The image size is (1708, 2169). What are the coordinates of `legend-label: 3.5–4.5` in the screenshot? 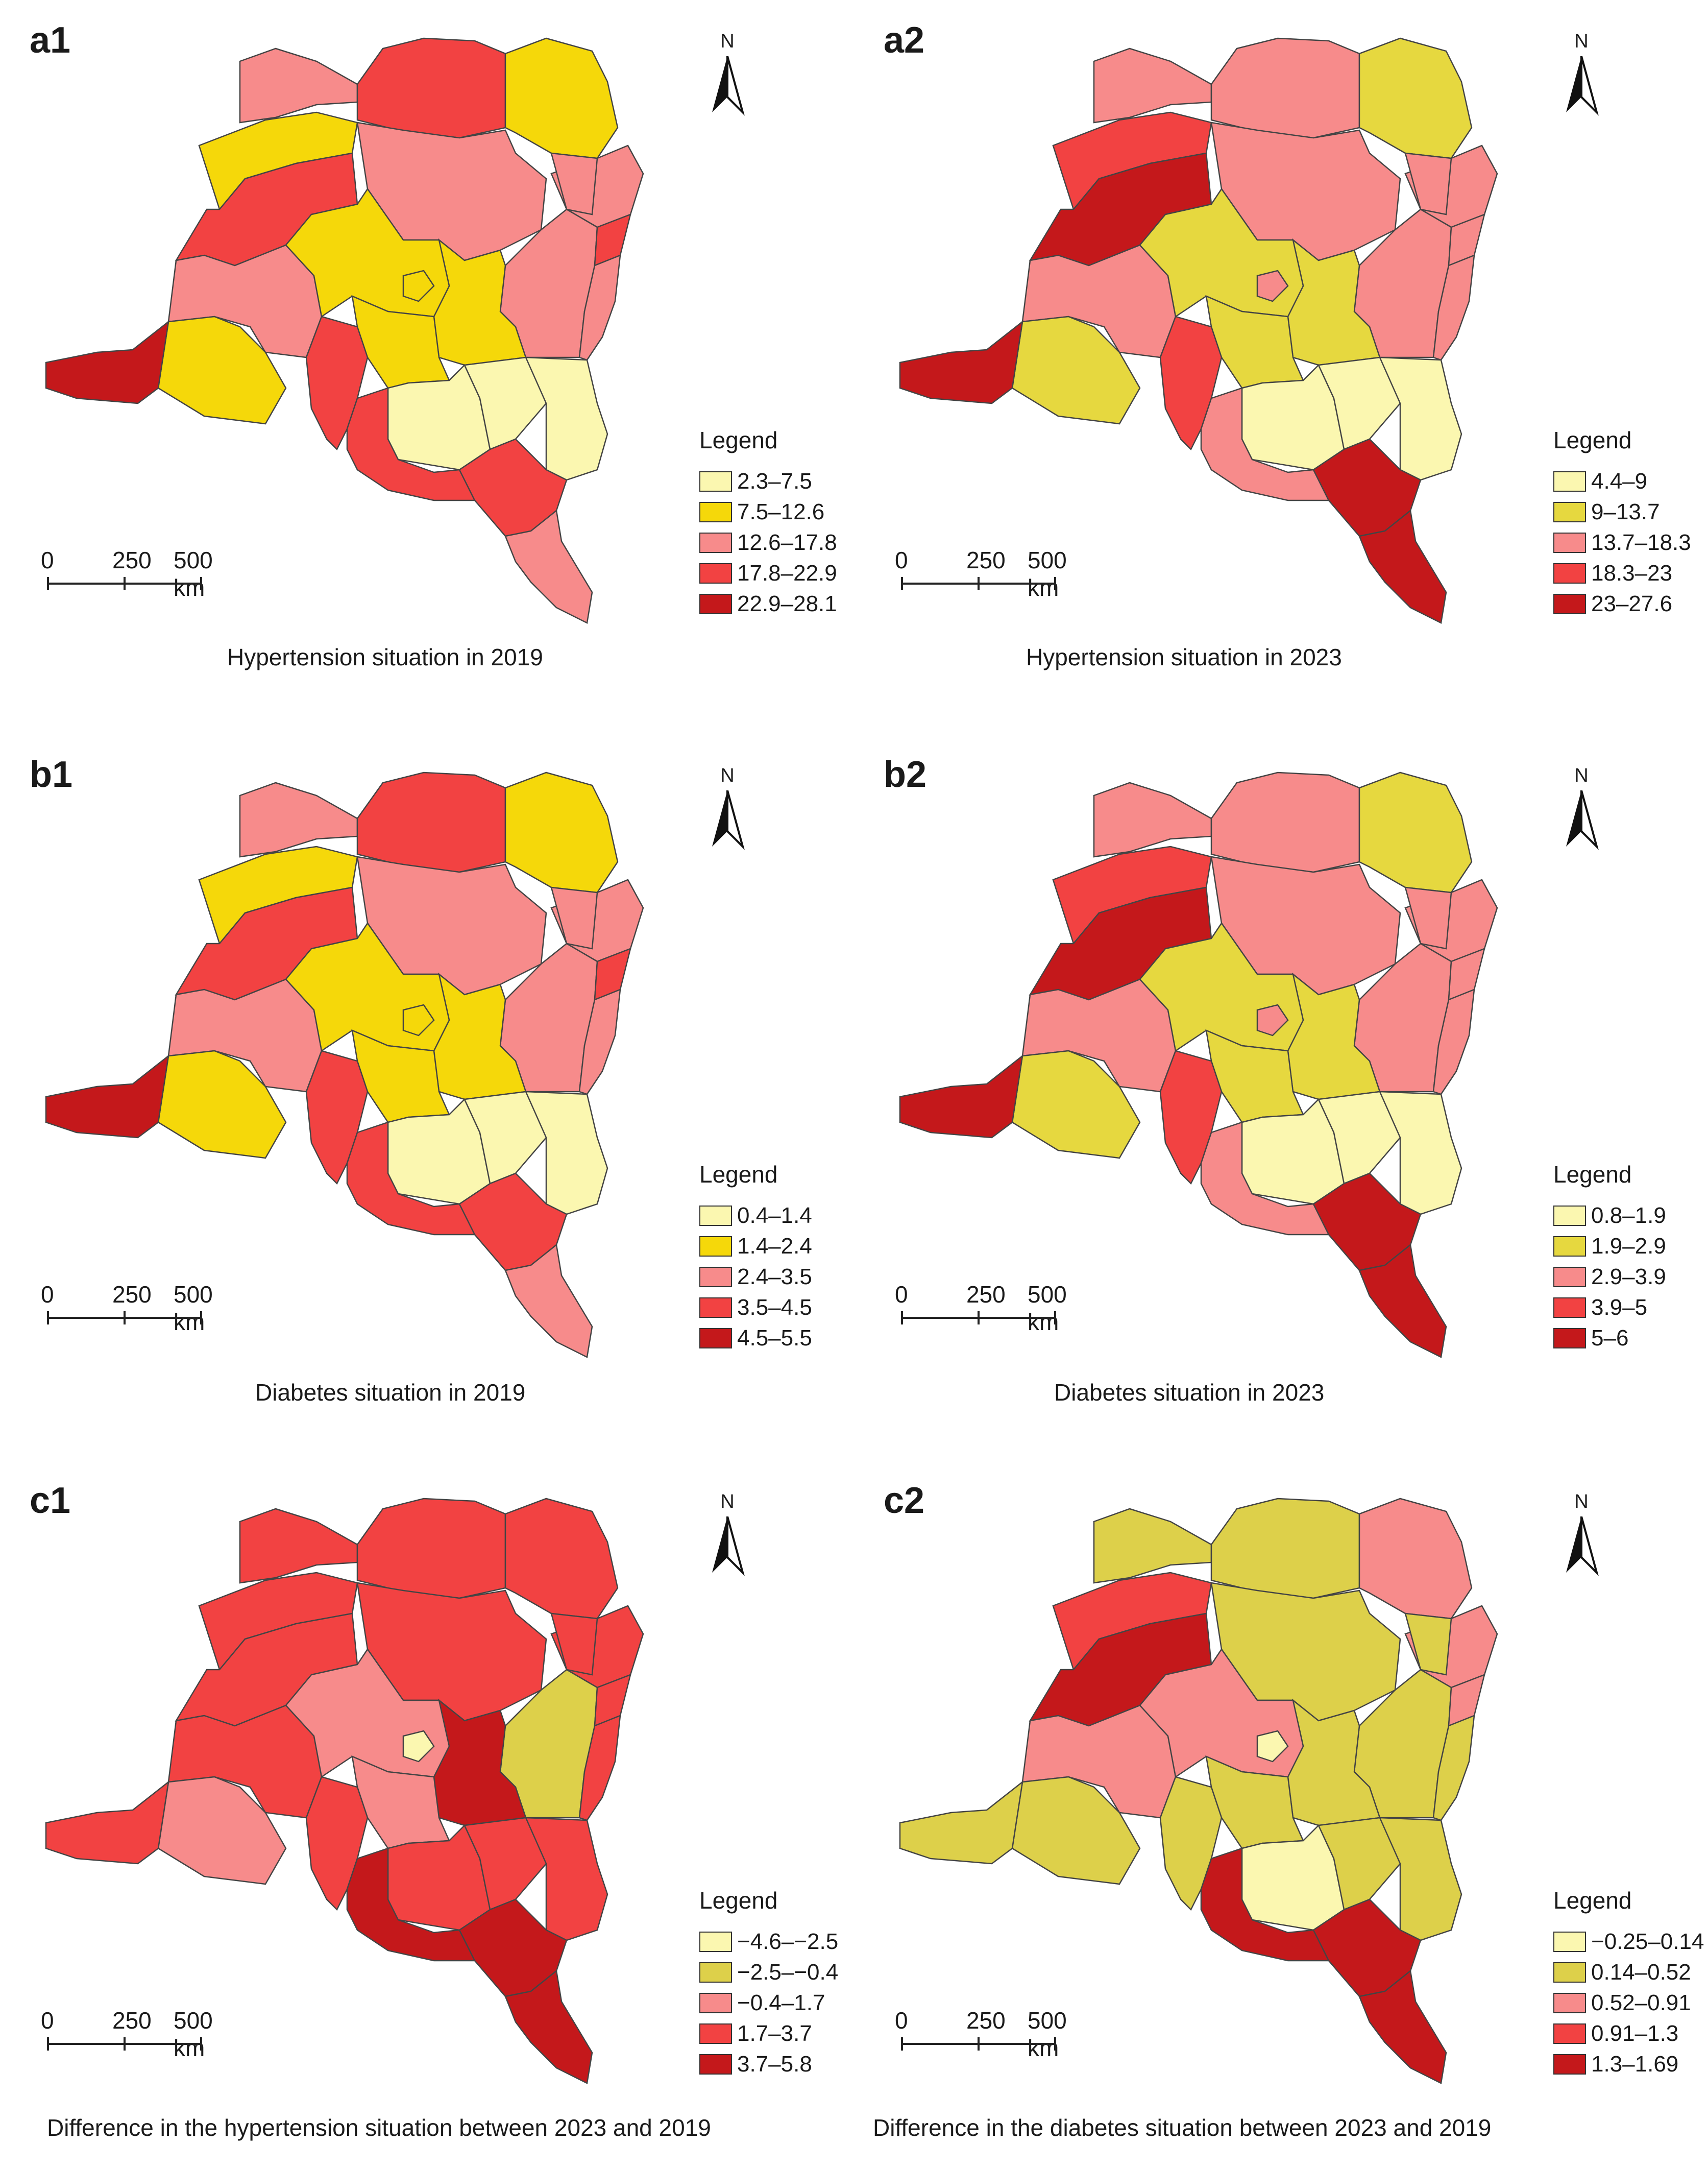 It's located at (775, 1307).